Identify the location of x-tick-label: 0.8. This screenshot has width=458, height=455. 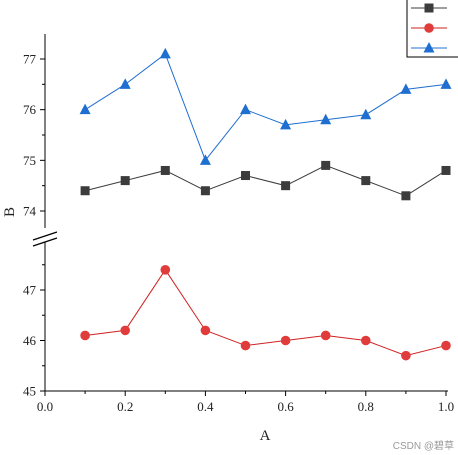
(366, 406).